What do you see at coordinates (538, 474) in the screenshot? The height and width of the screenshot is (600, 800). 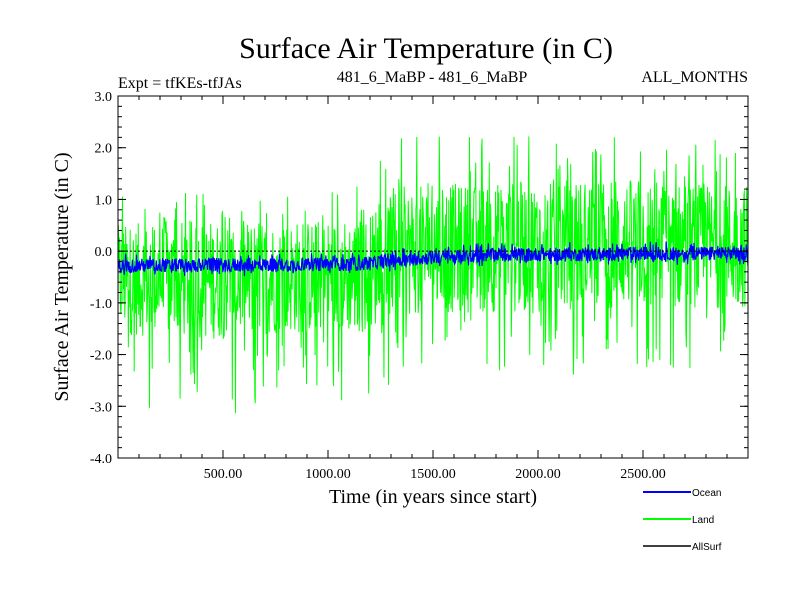 I see `x-tick-label: 2000.00` at bounding box center [538, 474].